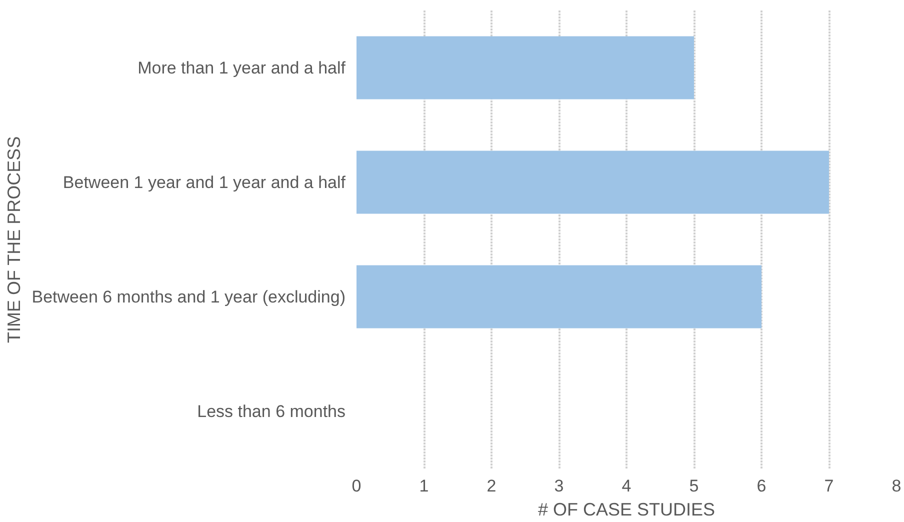 The width and height of the screenshot is (904, 522). I want to click on x-tick-label: 4, so click(627, 486).